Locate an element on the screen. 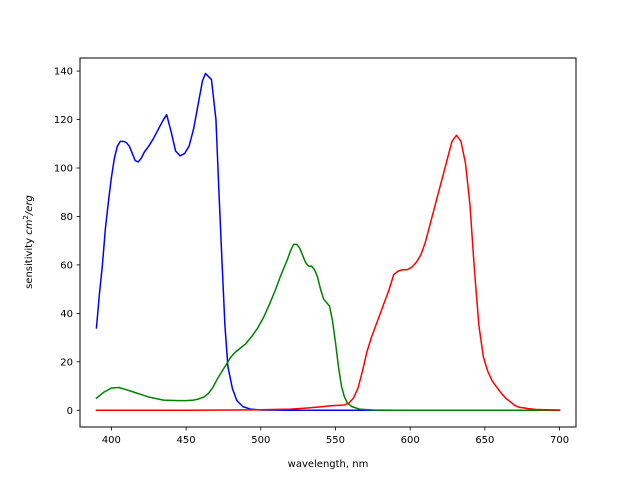 The height and width of the screenshot is (480, 640). y-tick-label: 40 is located at coordinates (66, 314).